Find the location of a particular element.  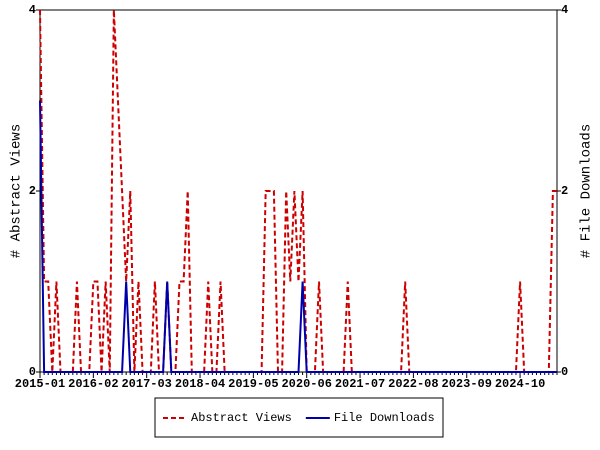

x-tick-label: 2017-03 is located at coordinates (146, 384).